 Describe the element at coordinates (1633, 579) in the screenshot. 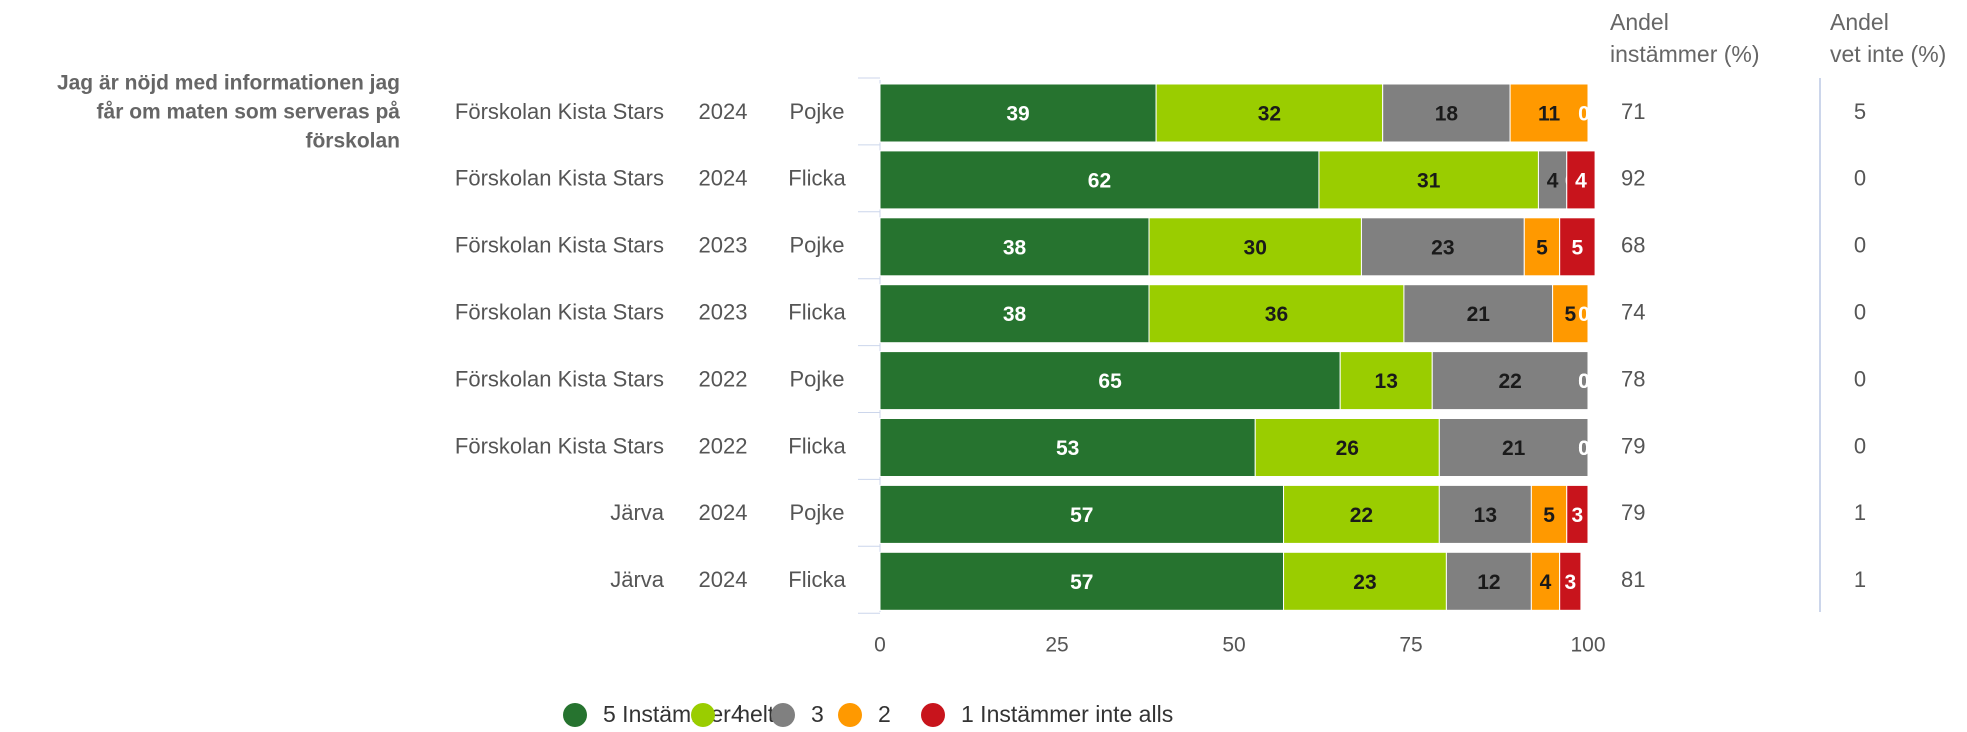

I see `agree-value: 81` at that location.